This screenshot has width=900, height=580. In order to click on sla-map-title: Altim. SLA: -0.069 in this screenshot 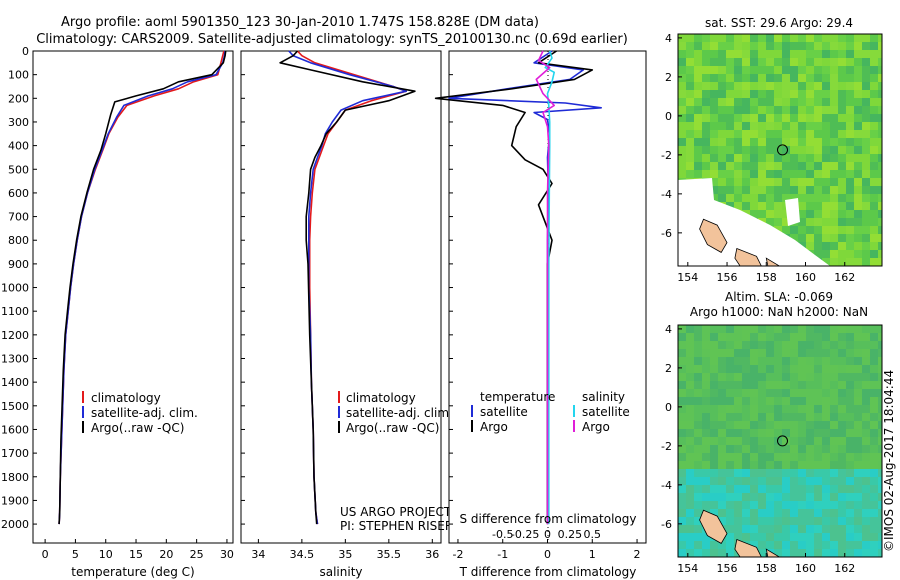, I will do `click(779, 297)`.